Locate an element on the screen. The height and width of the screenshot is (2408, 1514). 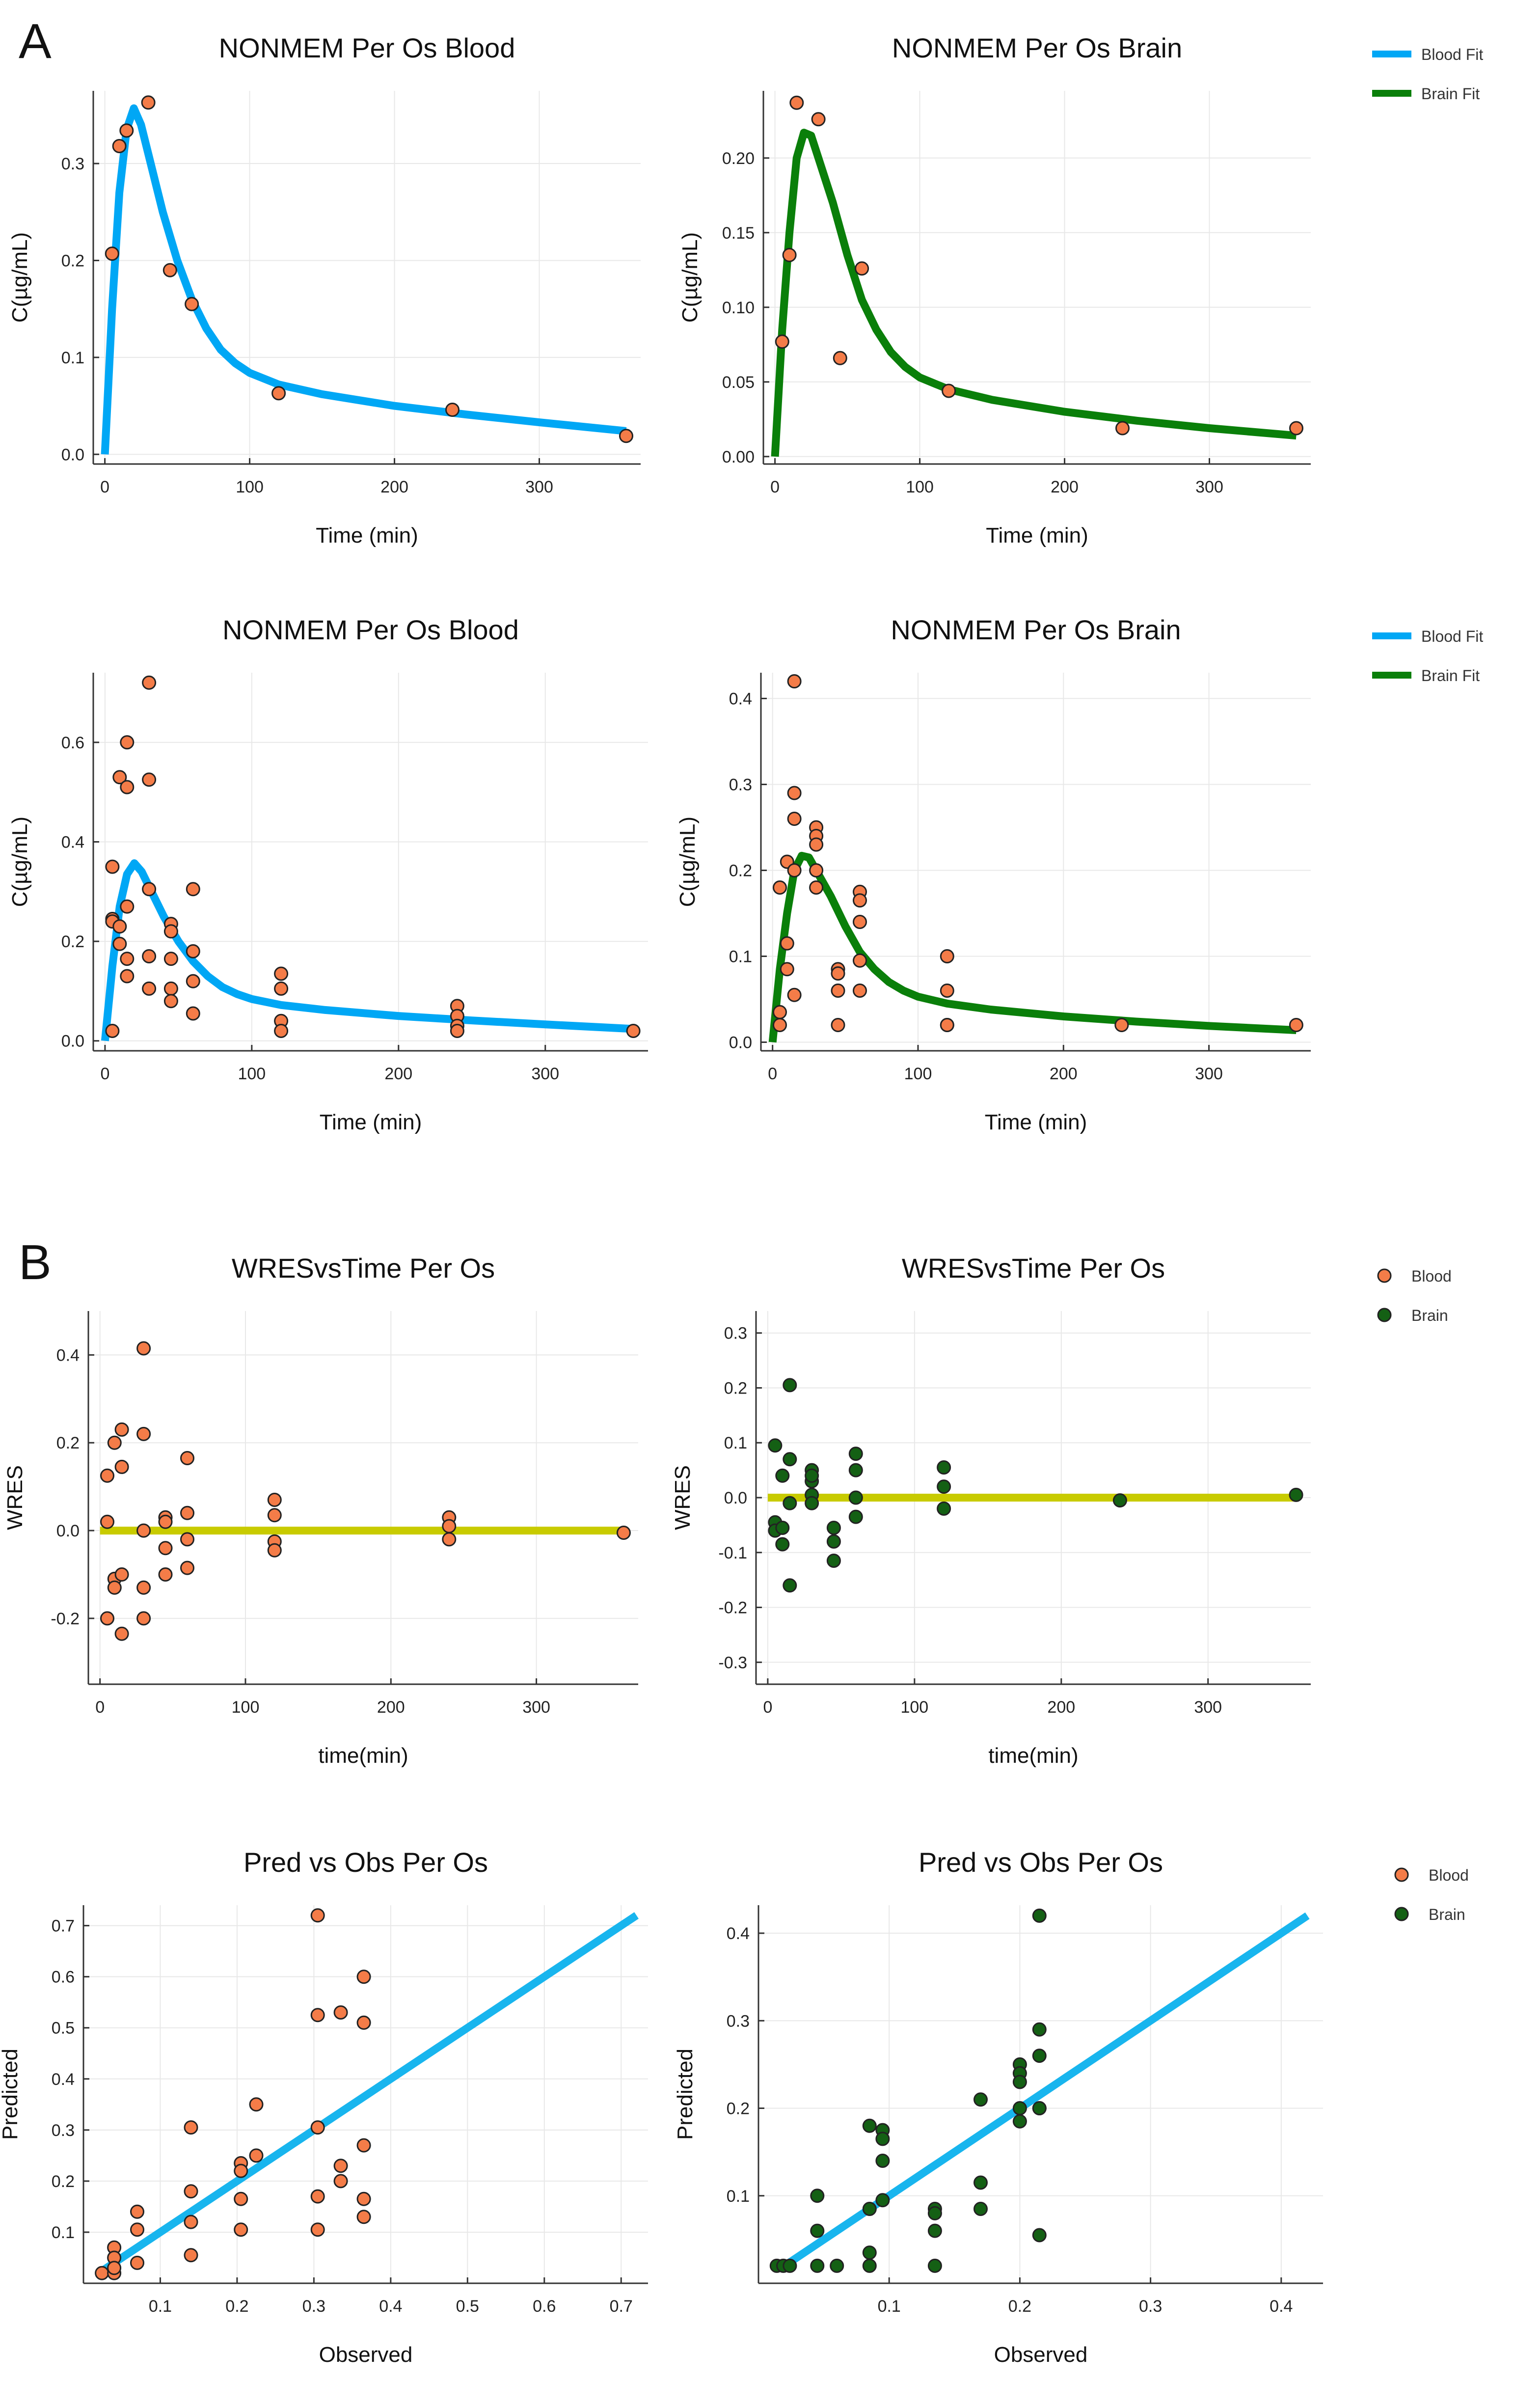
chart2-y-tick-label: 0.00 is located at coordinates (738, 457).